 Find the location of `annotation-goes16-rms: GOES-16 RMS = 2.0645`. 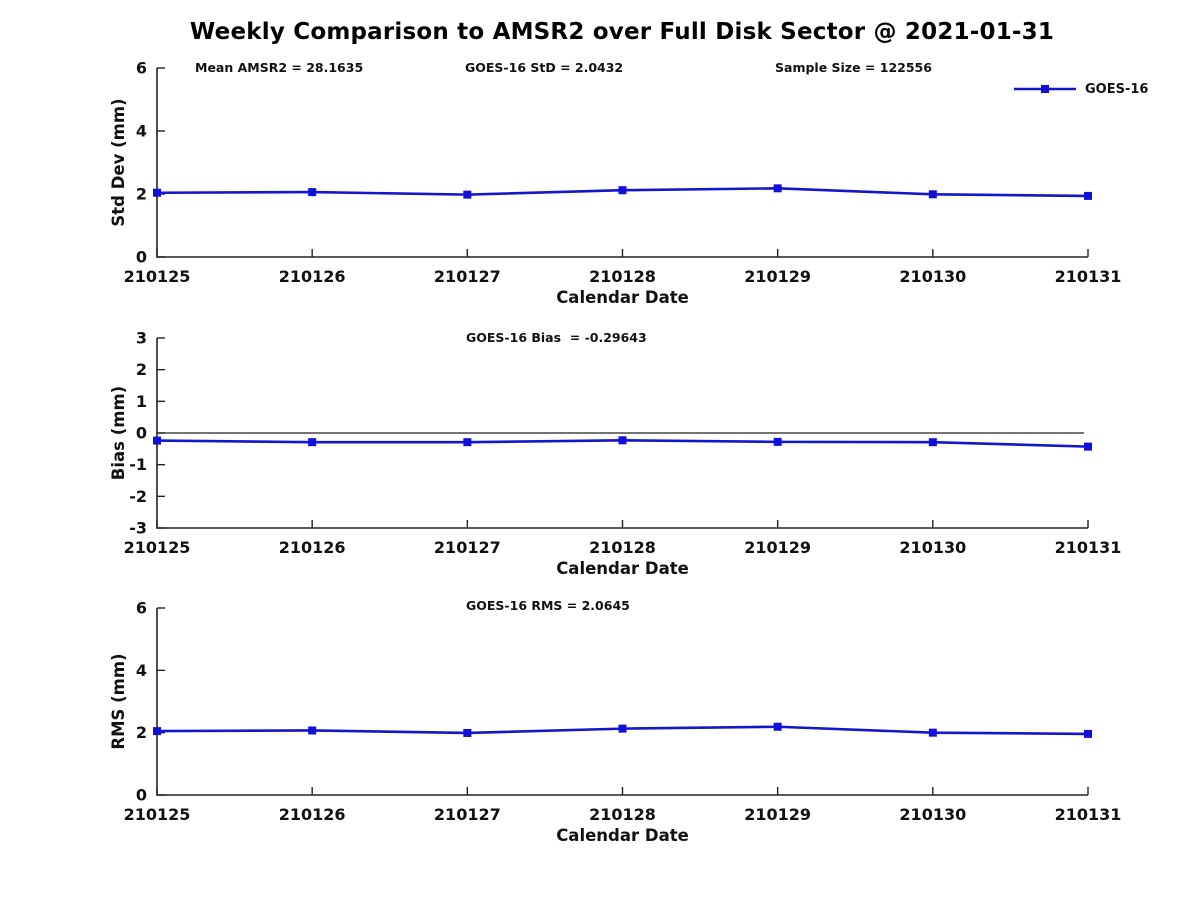

annotation-goes16-rms: GOES-16 RMS = 2.0645 is located at coordinates (548, 605).